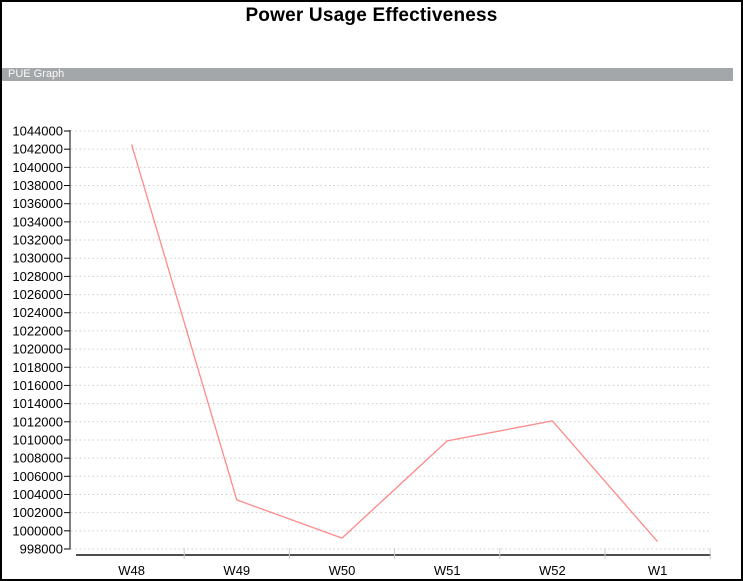  I want to click on y-tick-label: 1018000, so click(37, 367).